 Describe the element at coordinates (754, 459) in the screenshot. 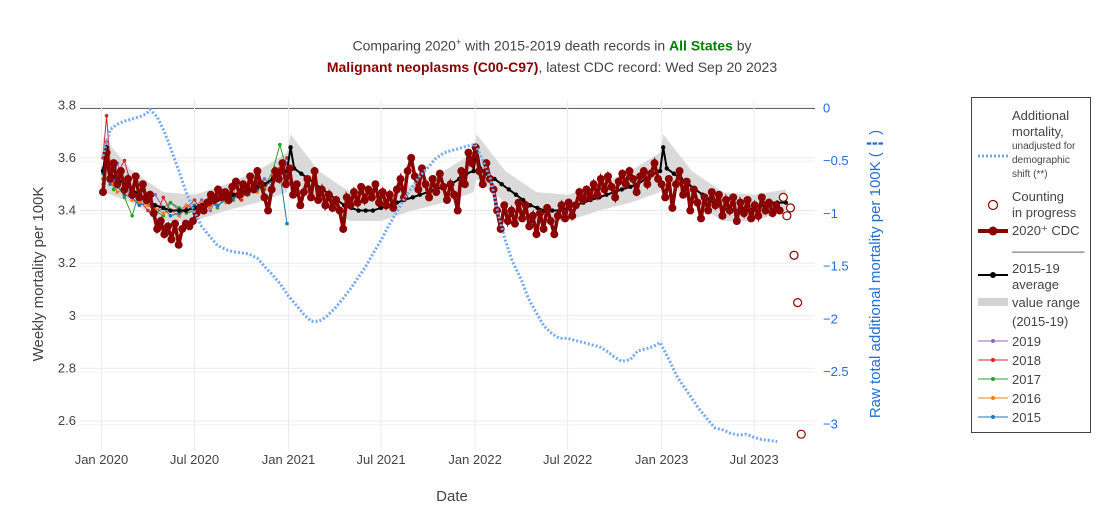

I see `x-tick-label: Jul 2023` at that location.